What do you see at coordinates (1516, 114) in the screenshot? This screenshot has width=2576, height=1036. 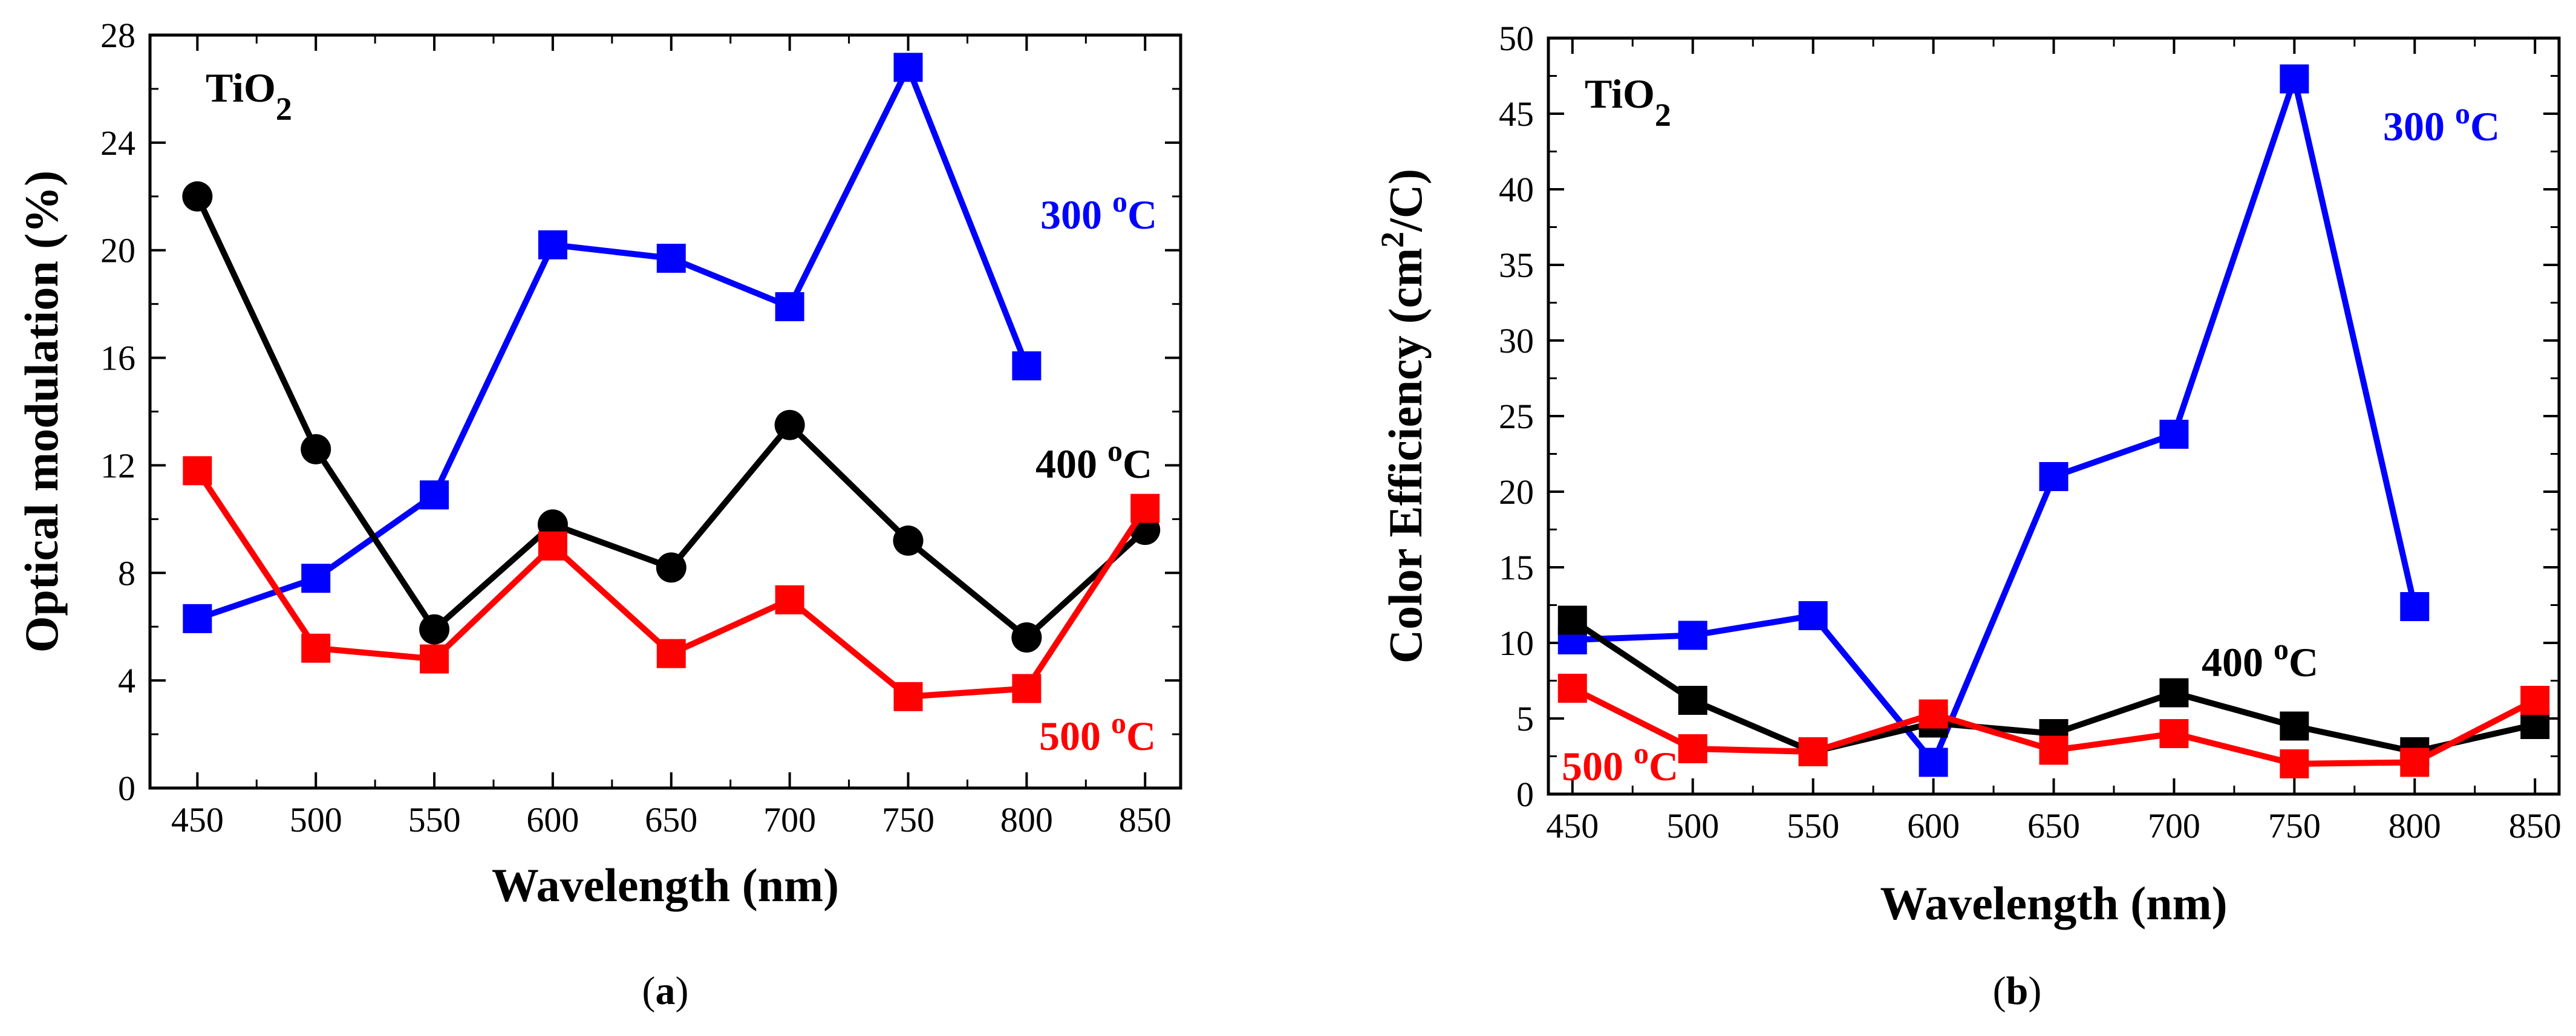 I see `y-tick-label: 45` at bounding box center [1516, 114].